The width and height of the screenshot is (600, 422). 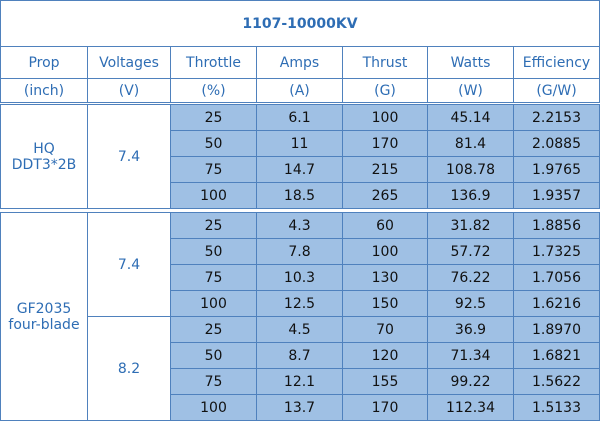 I want to click on data-cell: 76.22, so click(x=470, y=277).